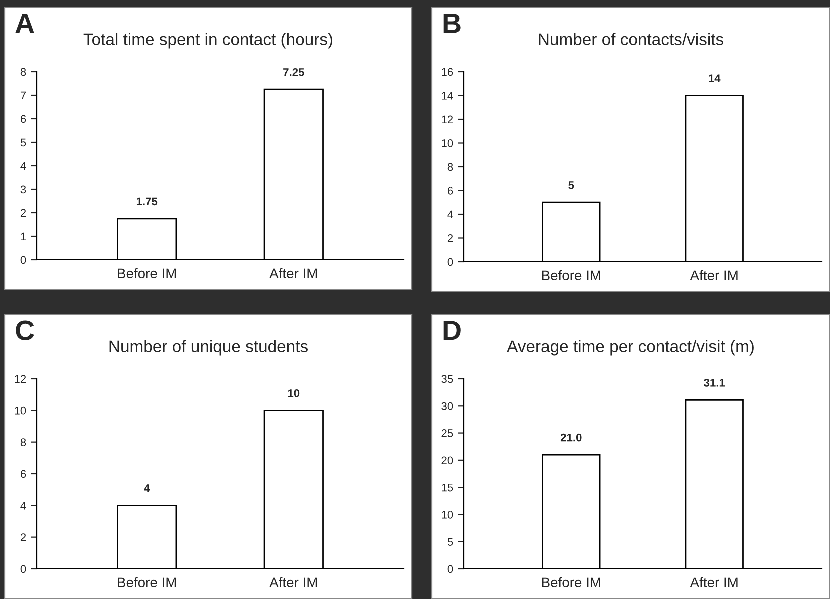 This screenshot has width=830, height=599. What do you see at coordinates (448, 379) in the screenshot?
I see `y-tick-label: 35` at bounding box center [448, 379].